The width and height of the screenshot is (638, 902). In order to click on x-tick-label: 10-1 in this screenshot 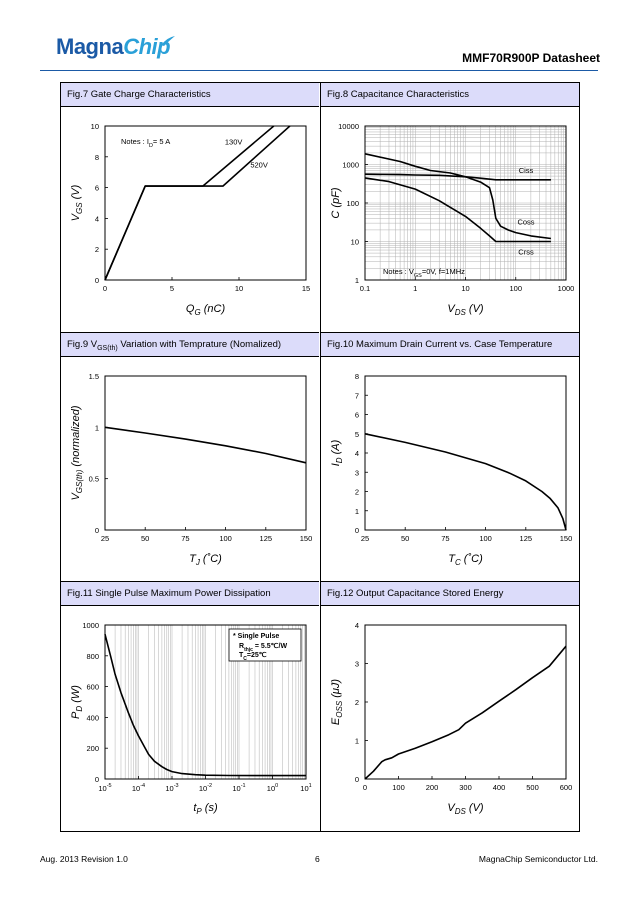, I will do `click(238, 788)`.